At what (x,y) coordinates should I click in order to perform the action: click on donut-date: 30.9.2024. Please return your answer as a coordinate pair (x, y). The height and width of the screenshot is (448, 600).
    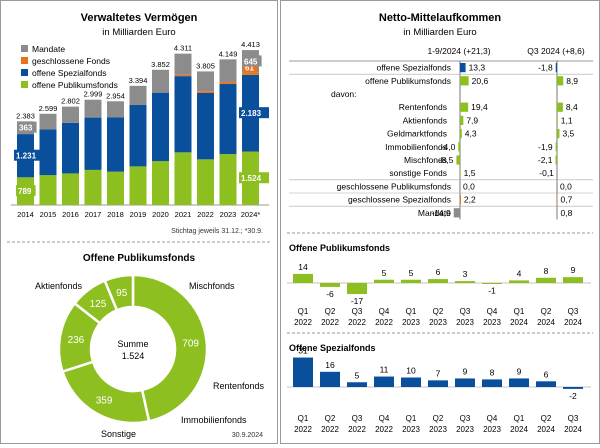
    Looking at the image, I should click on (247, 435).